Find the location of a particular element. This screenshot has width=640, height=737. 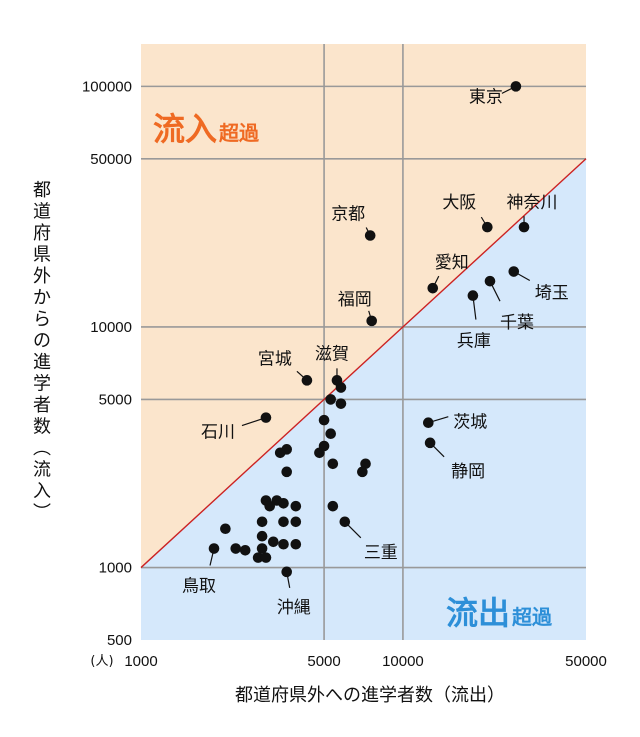

point-label: 東京 is located at coordinates (486, 97).